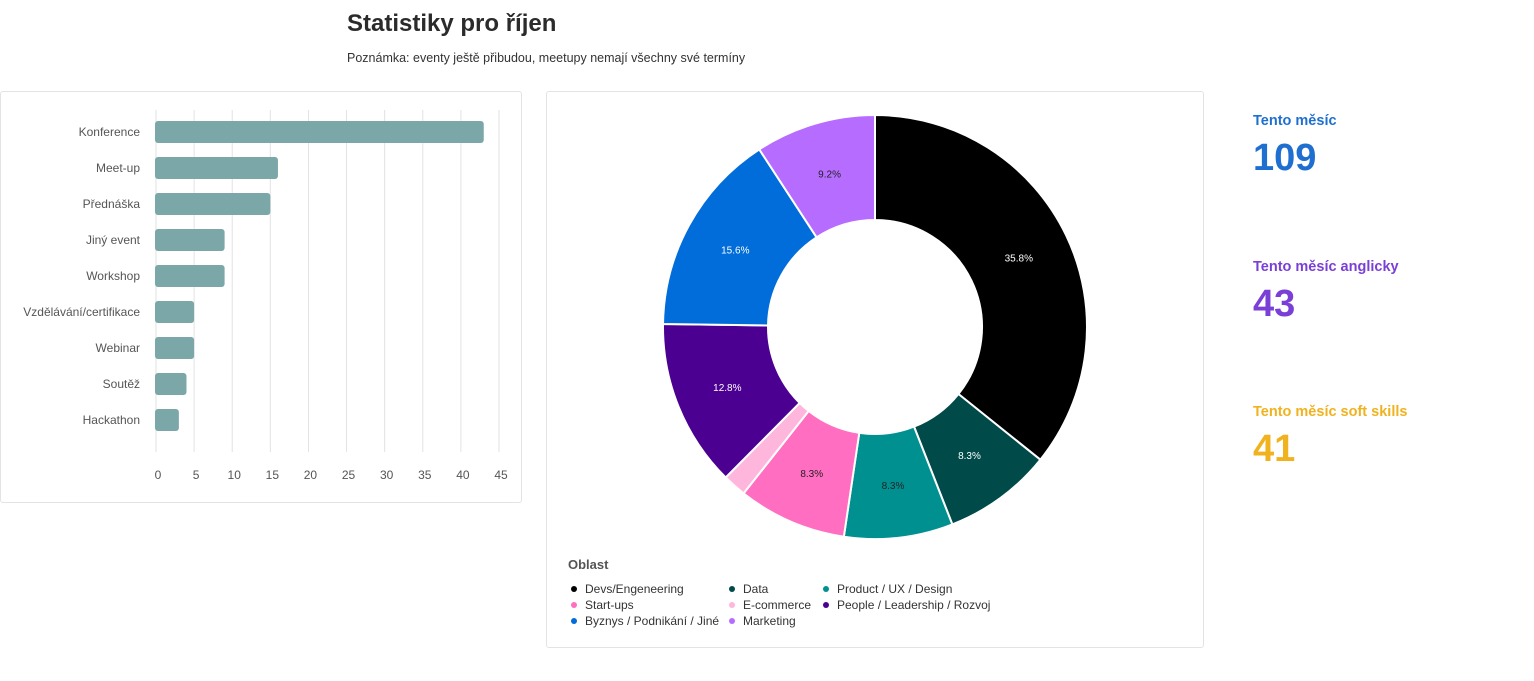  I want to click on slice-percent-label: 12.8%, so click(727, 388).